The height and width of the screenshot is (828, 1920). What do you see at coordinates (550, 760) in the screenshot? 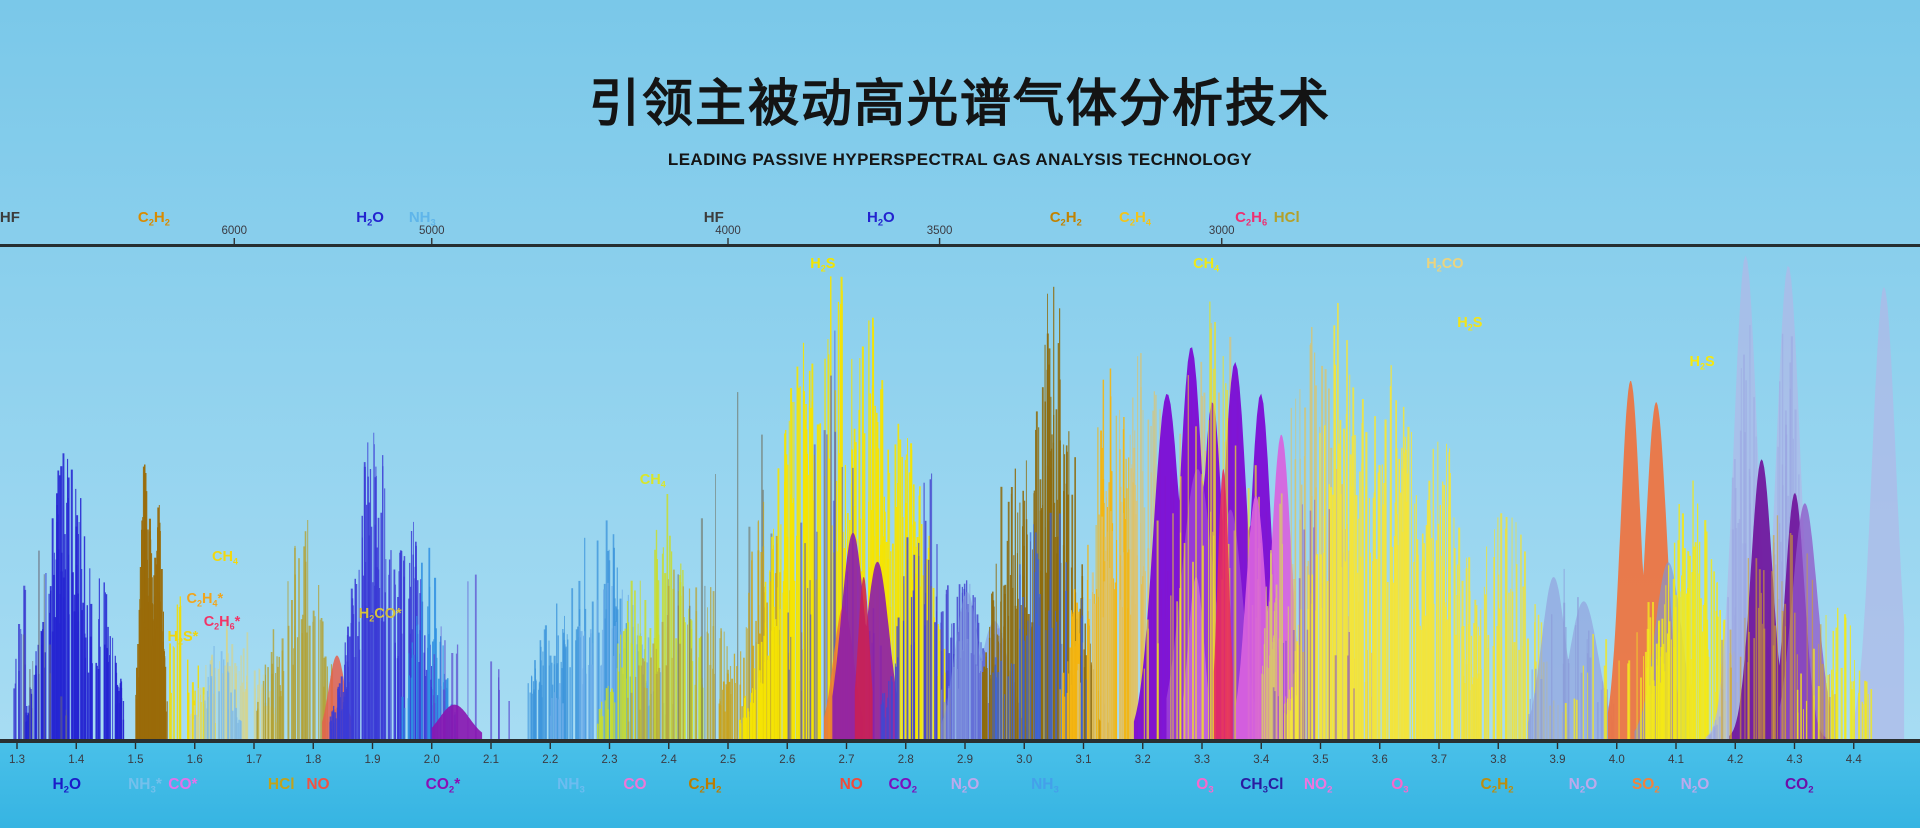
I see `bottom-axis-tick-label: 2.2` at bounding box center [550, 760].